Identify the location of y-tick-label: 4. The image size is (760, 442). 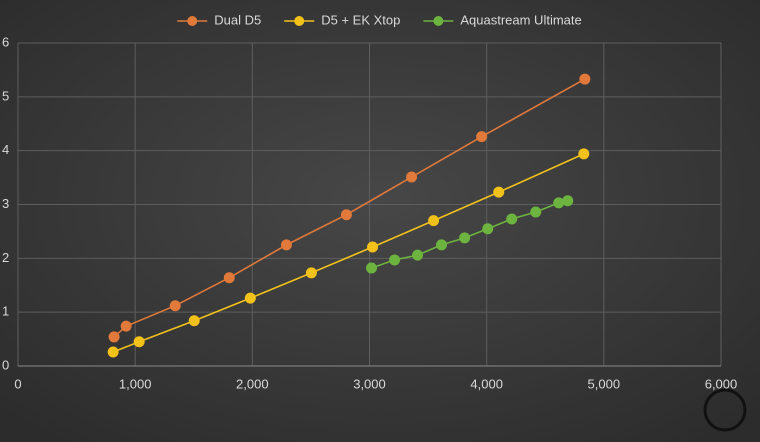
(5, 149).